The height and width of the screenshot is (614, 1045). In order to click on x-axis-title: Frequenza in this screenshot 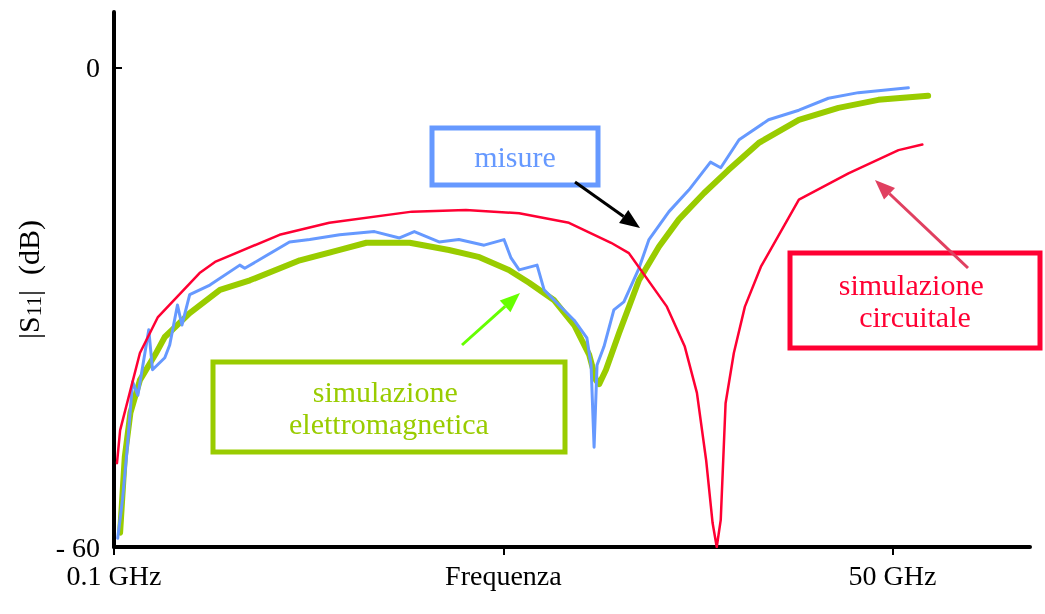, I will do `click(504, 575)`.